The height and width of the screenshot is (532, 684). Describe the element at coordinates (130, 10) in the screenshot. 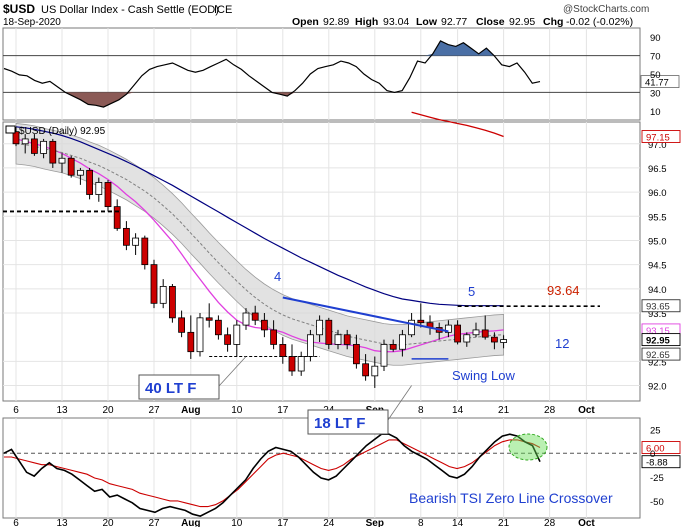

I see `index-title: US Dollar Index - Cash Settle (EOD)` at that location.